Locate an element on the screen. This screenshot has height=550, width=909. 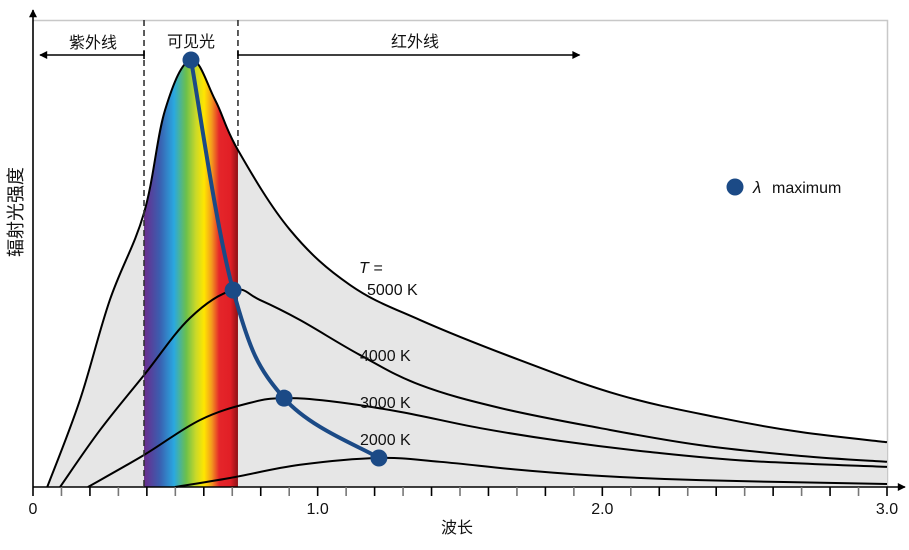
x-axis-title: 波长 is located at coordinates (457, 527).